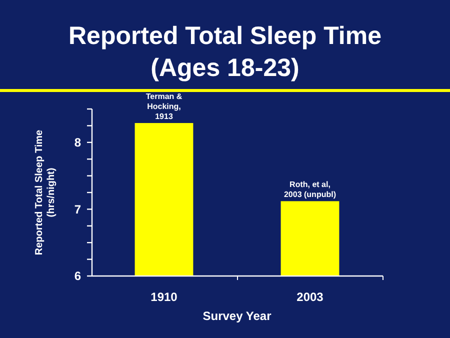 Image resolution: width=450 pixels, height=338 pixels. I want to click on y-axis-title: Reported Total Sleep Time (hrs/night), so click(45, 192).